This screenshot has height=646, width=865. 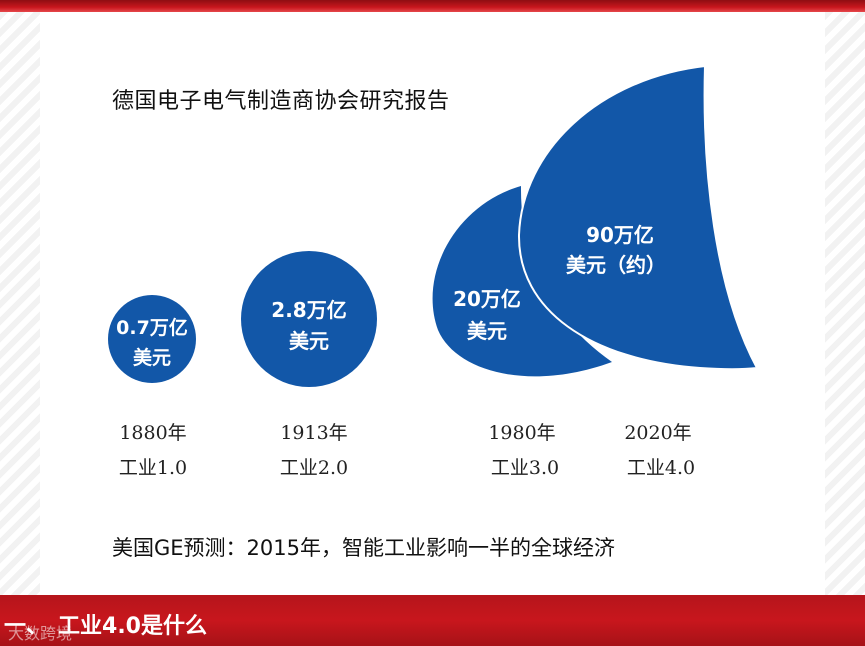 What do you see at coordinates (152, 357) in the screenshot?
I see `bubble-1-unit: 美元` at bounding box center [152, 357].